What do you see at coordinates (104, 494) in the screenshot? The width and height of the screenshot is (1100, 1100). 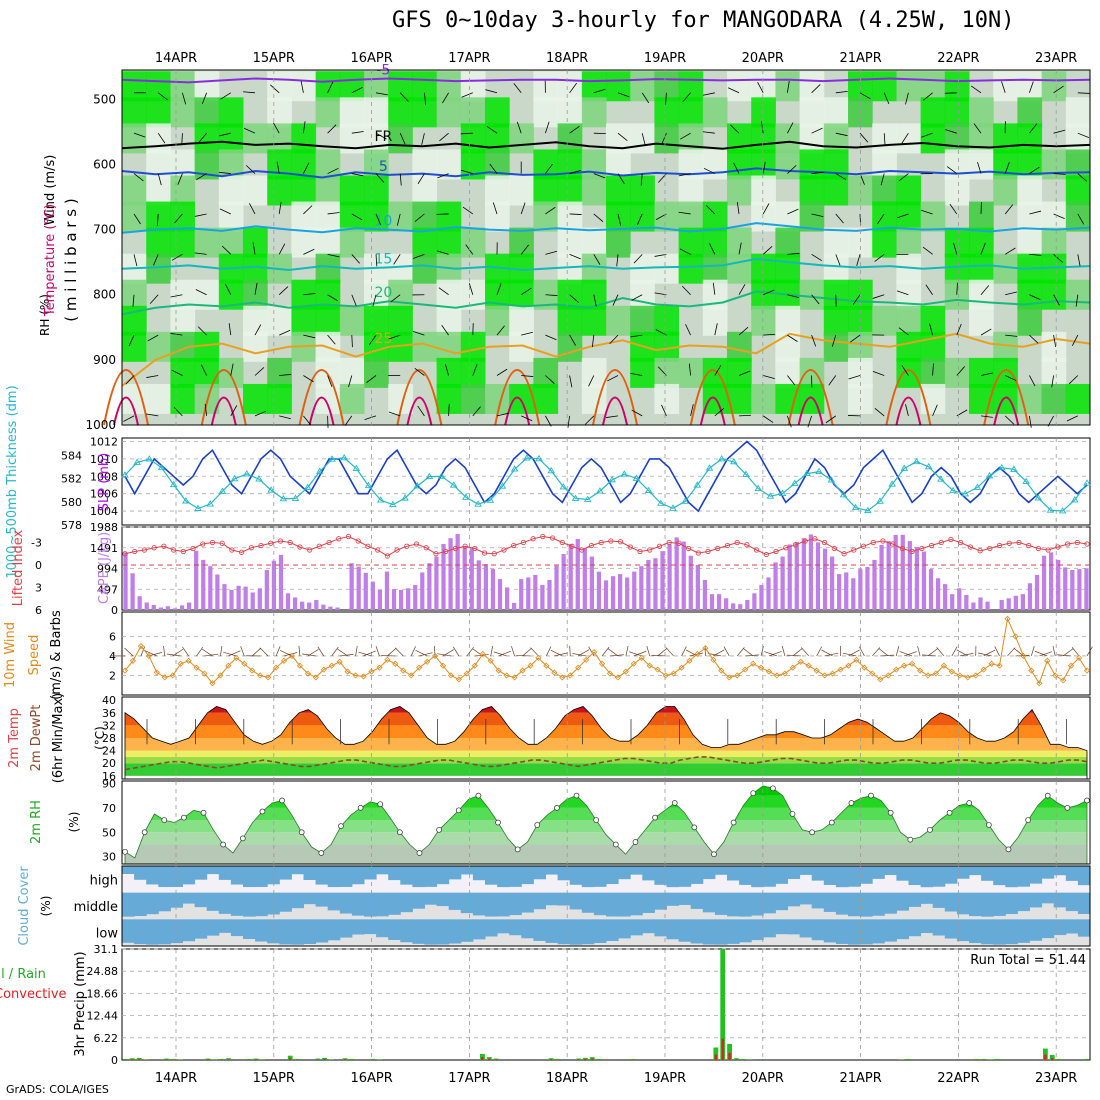 I see `slp-tick-label: 1006` at bounding box center [104, 494].